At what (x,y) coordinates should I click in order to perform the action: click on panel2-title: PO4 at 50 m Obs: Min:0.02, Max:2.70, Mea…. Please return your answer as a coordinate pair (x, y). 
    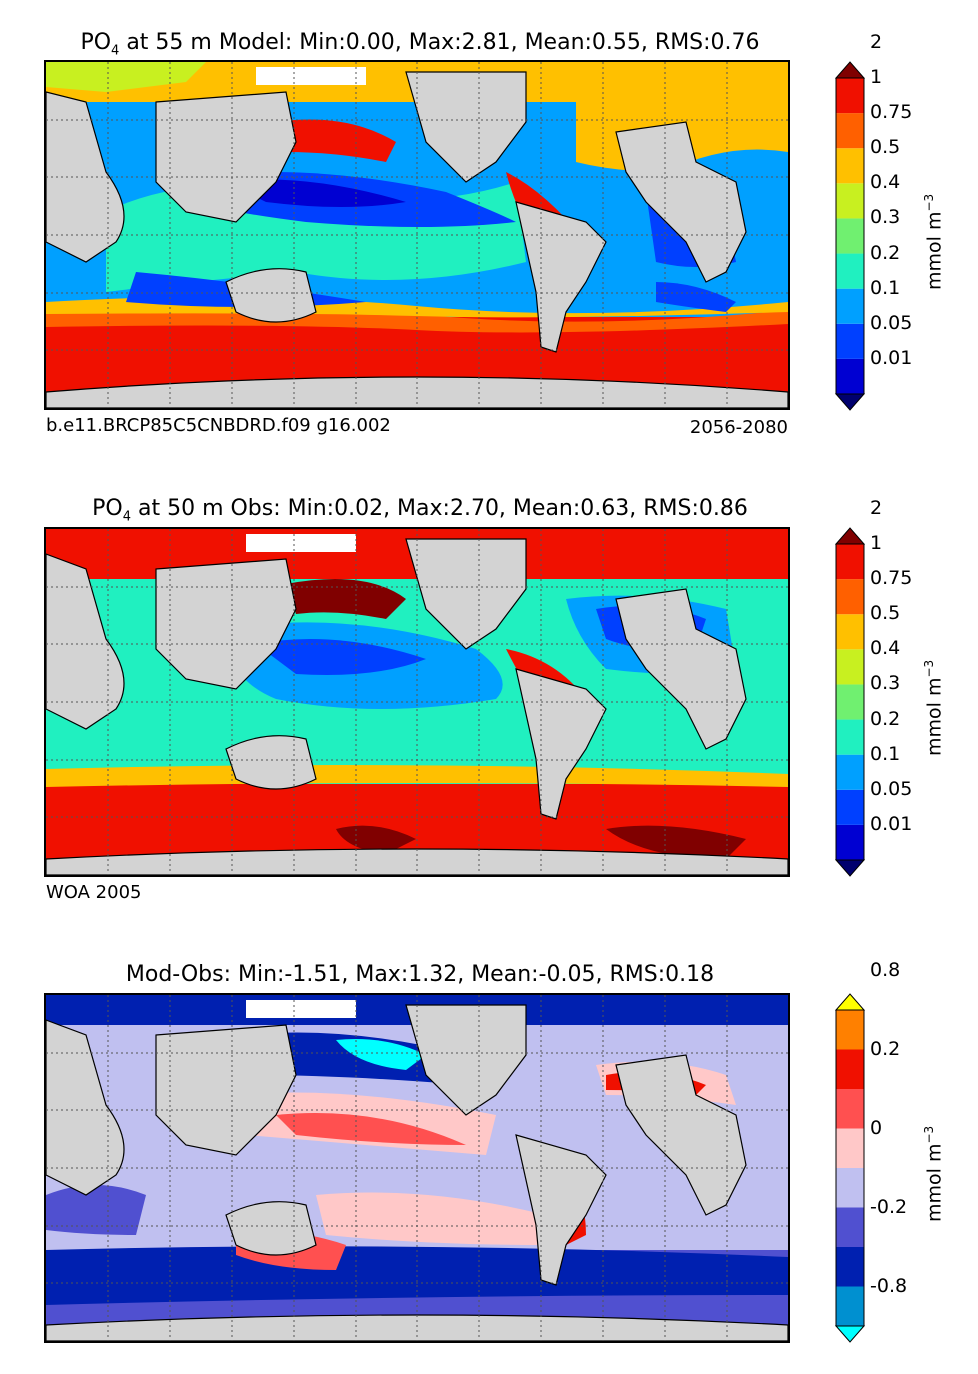
    Looking at the image, I should click on (420, 510).